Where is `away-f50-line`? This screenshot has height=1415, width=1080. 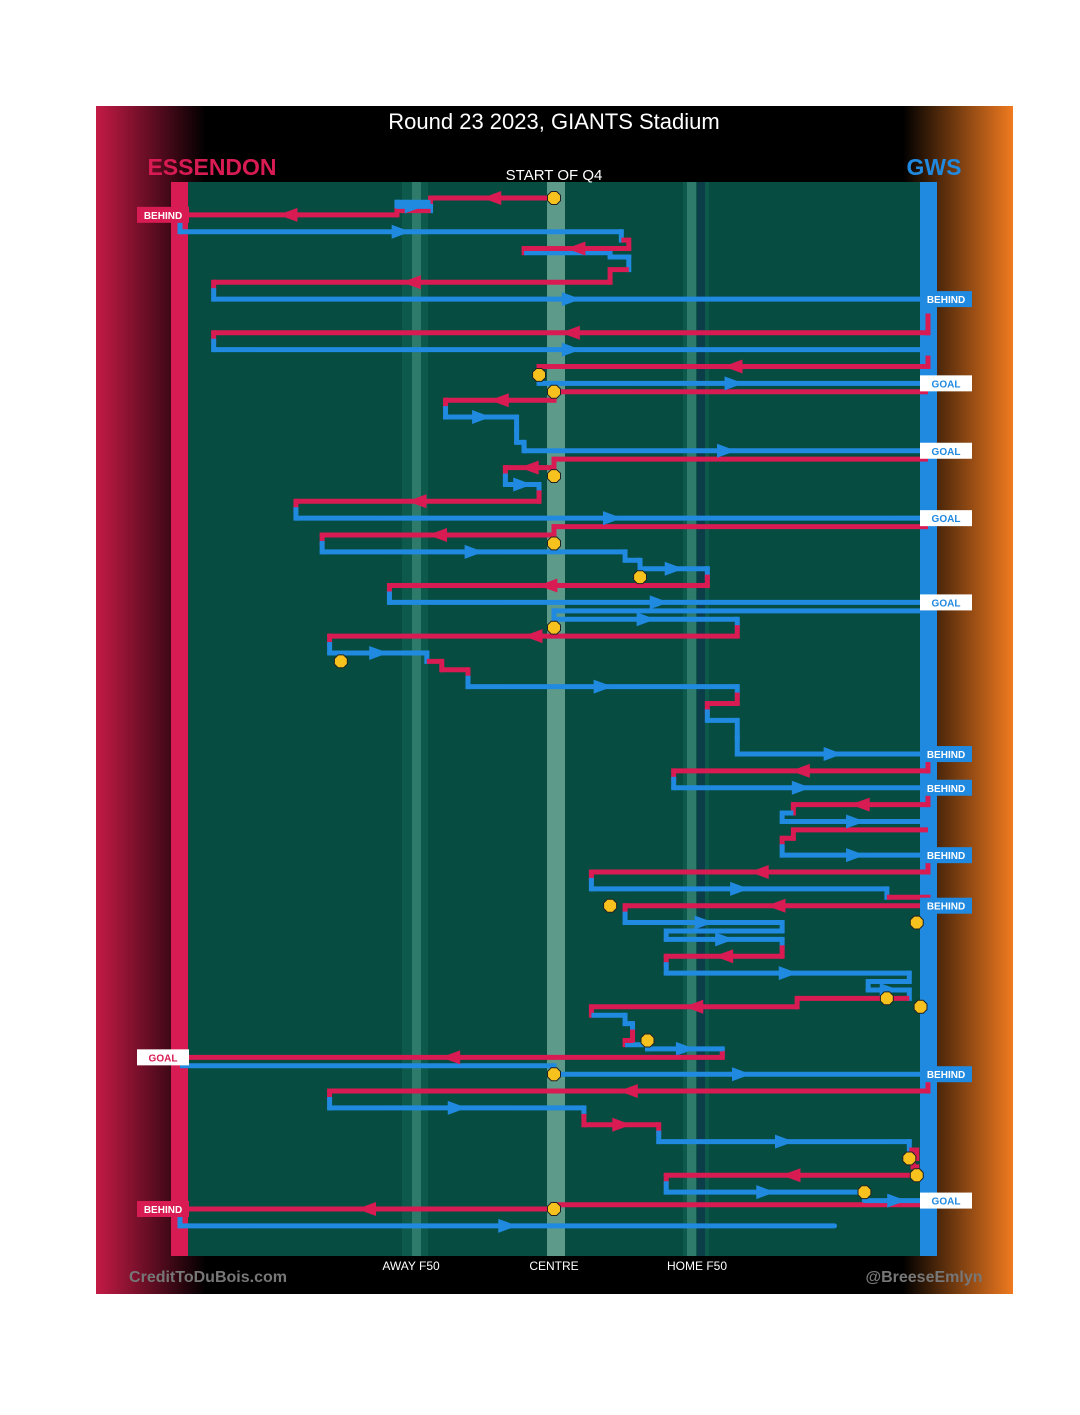 away-f50-line is located at coordinates (416, 719).